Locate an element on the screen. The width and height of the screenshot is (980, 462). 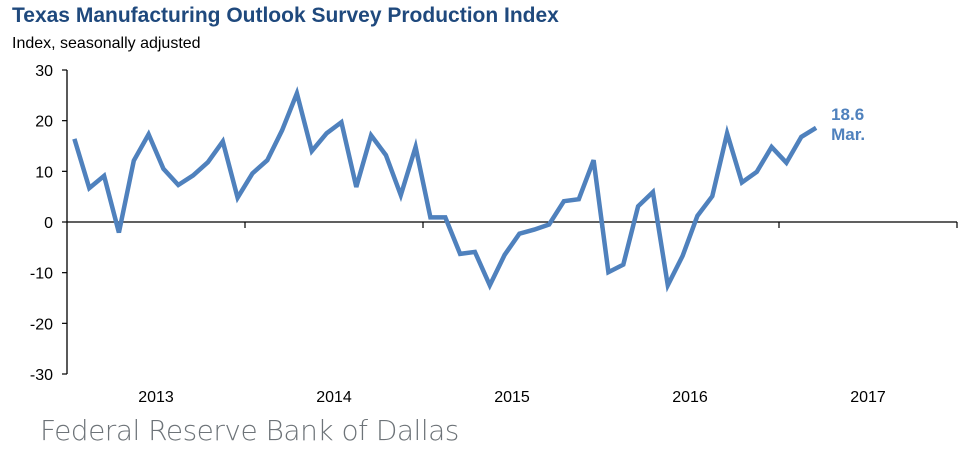
x-tick-label: 2015 is located at coordinates (512, 397).